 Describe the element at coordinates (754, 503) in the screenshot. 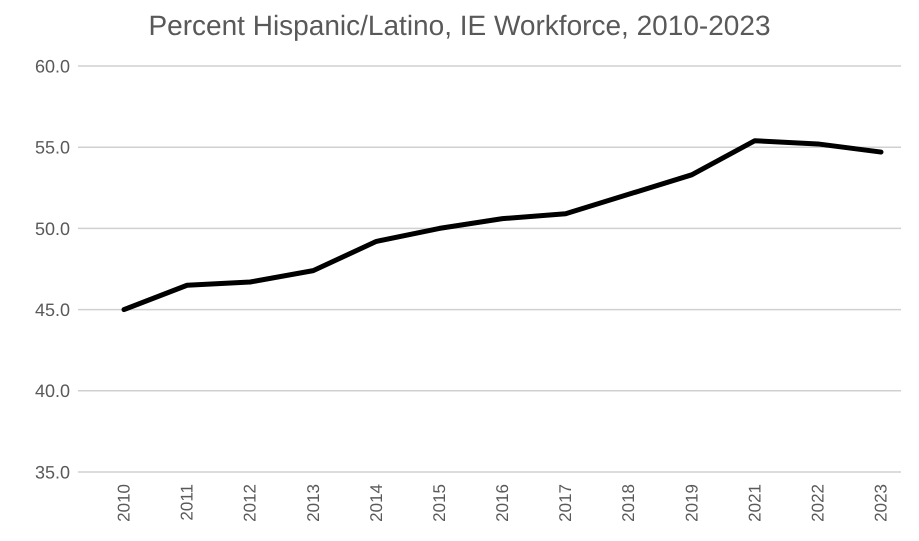

I see `x-tick-label: 2021` at that location.